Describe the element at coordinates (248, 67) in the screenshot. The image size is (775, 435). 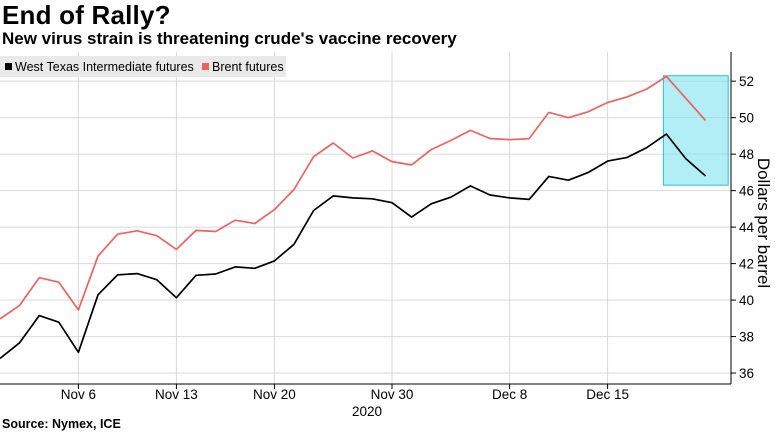
I see `legend-label-brent: Brent futures` at that location.